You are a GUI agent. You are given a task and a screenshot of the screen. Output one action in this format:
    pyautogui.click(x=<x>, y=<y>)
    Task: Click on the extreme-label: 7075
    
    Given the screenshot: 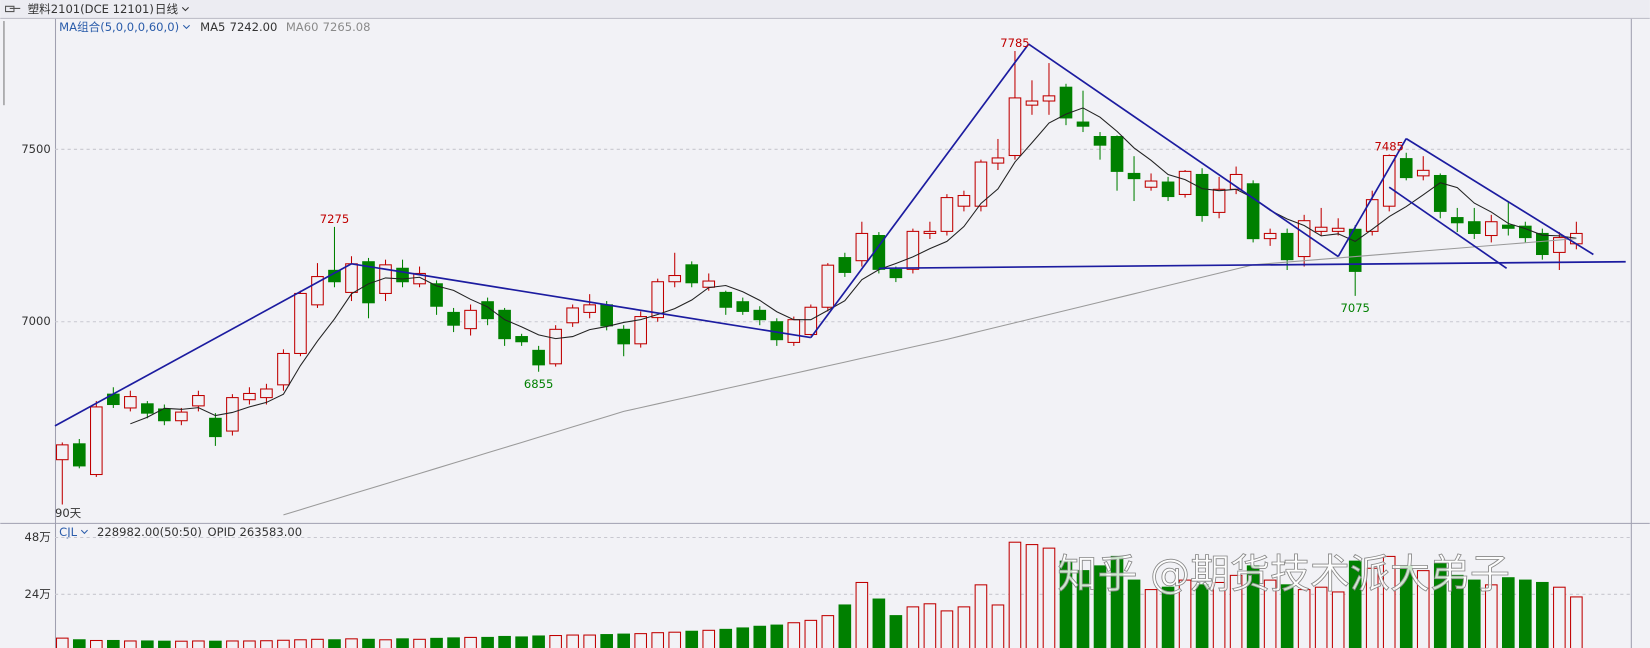 What is the action you would take?
    pyautogui.click(x=1354, y=308)
    